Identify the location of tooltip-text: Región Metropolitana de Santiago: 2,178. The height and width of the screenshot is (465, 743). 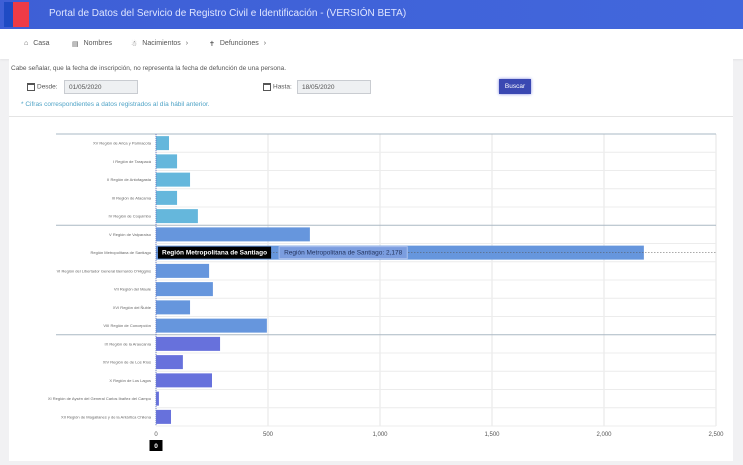
(343, 253).